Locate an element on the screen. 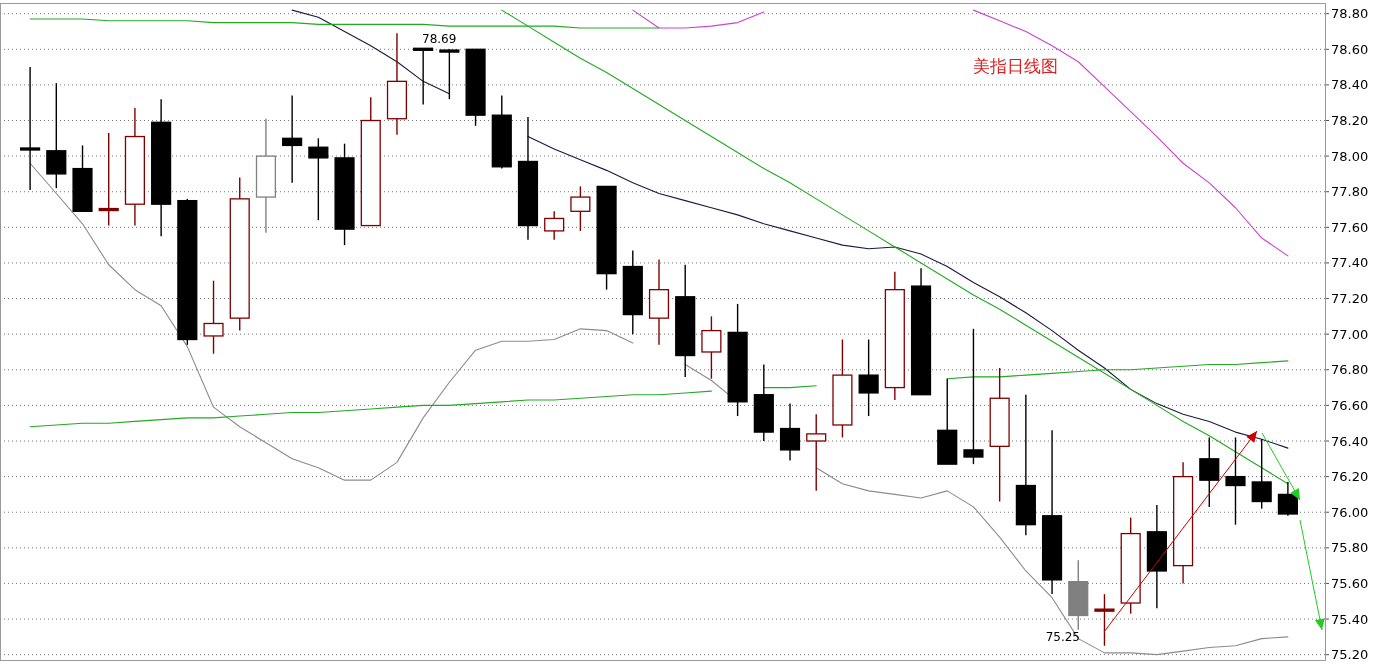 Image resolution: width=1381 pixels, height=666 pixels. y-tick-label: 78.00 is located at coordinates (1350, 156).